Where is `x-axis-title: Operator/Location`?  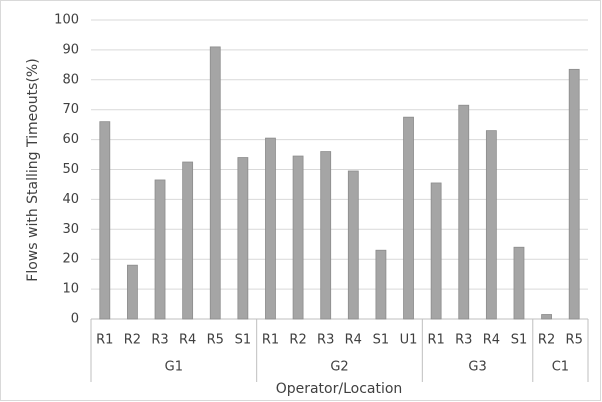 x-axis-title: Operator/Location is located at coordinates (339, 389).